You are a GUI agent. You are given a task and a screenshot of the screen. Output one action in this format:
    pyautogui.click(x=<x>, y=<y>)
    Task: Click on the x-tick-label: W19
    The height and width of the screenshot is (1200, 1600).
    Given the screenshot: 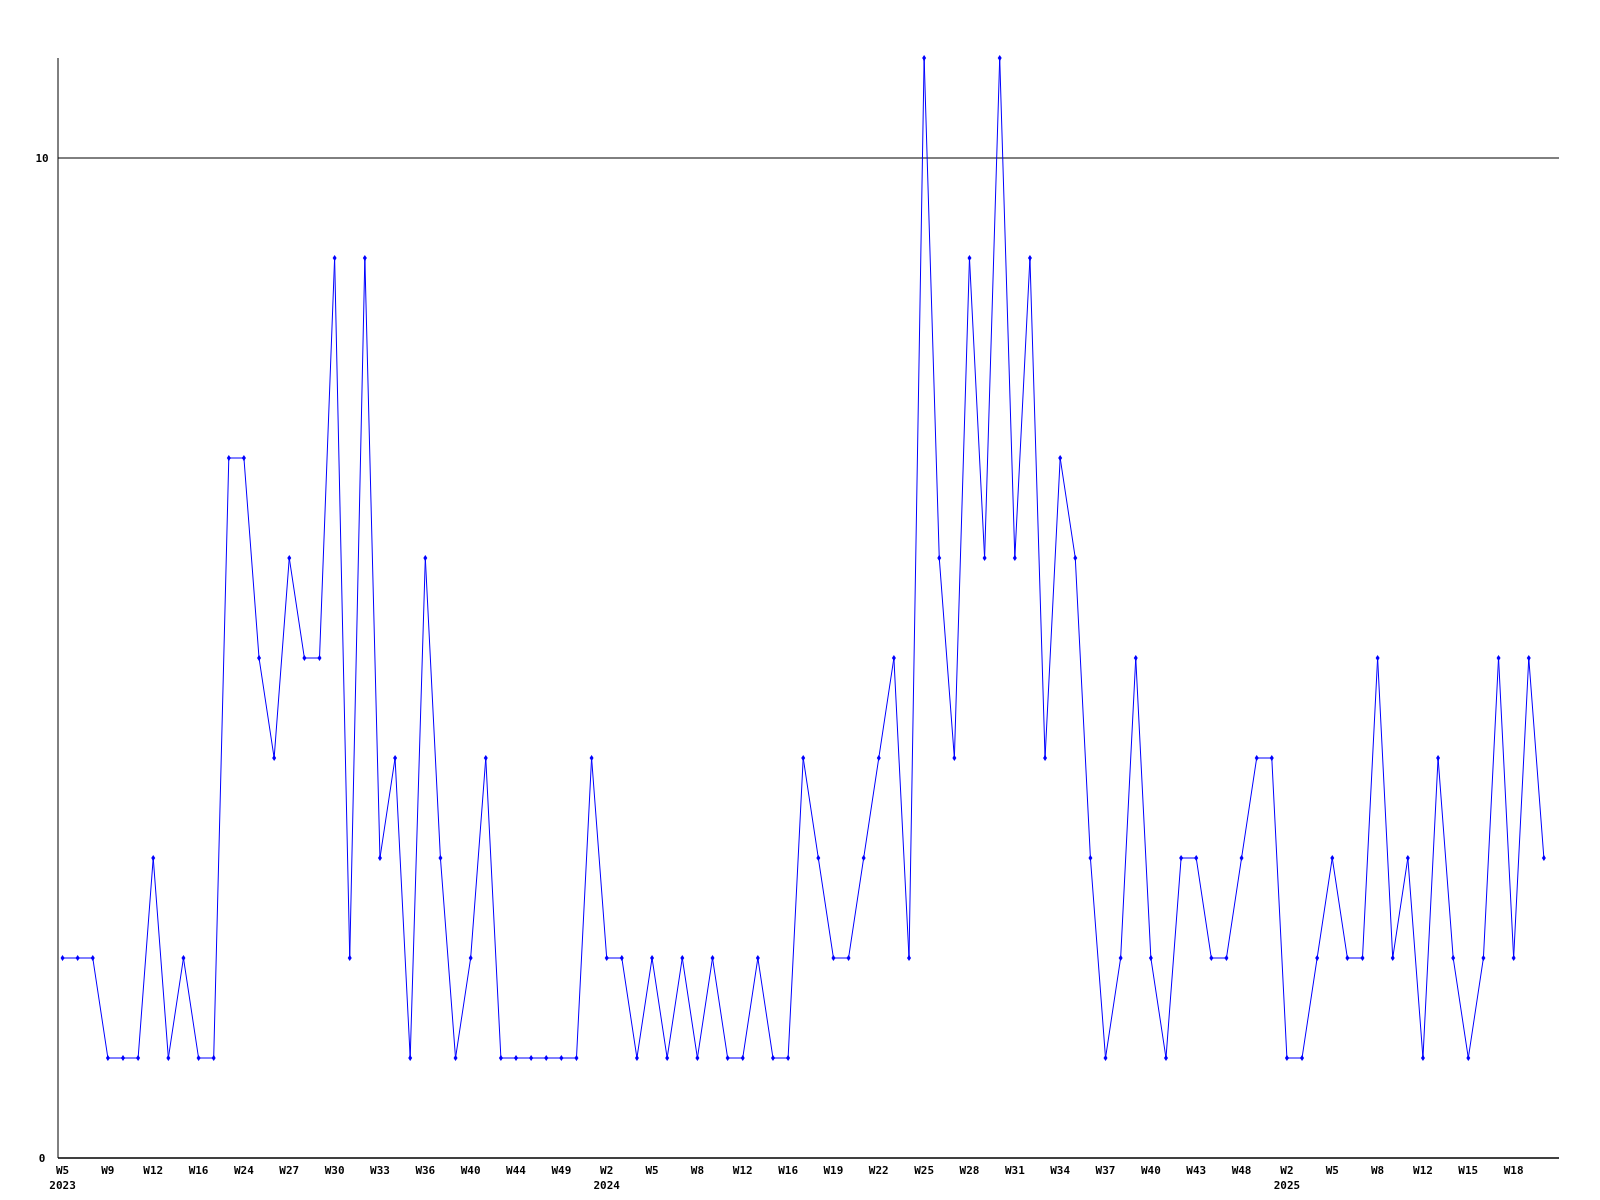 What is the action you would take?
    pyautogui.click(x=833, y=1170)
    